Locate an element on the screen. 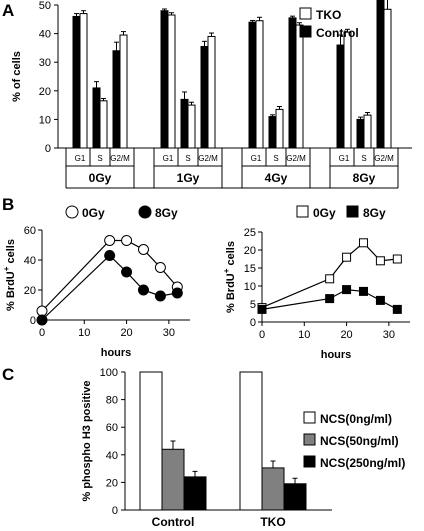 The height and width of the screenshot is (531, 424). br-y-axis-label: % BrdU+ cells is located at coordinates (229, 277).